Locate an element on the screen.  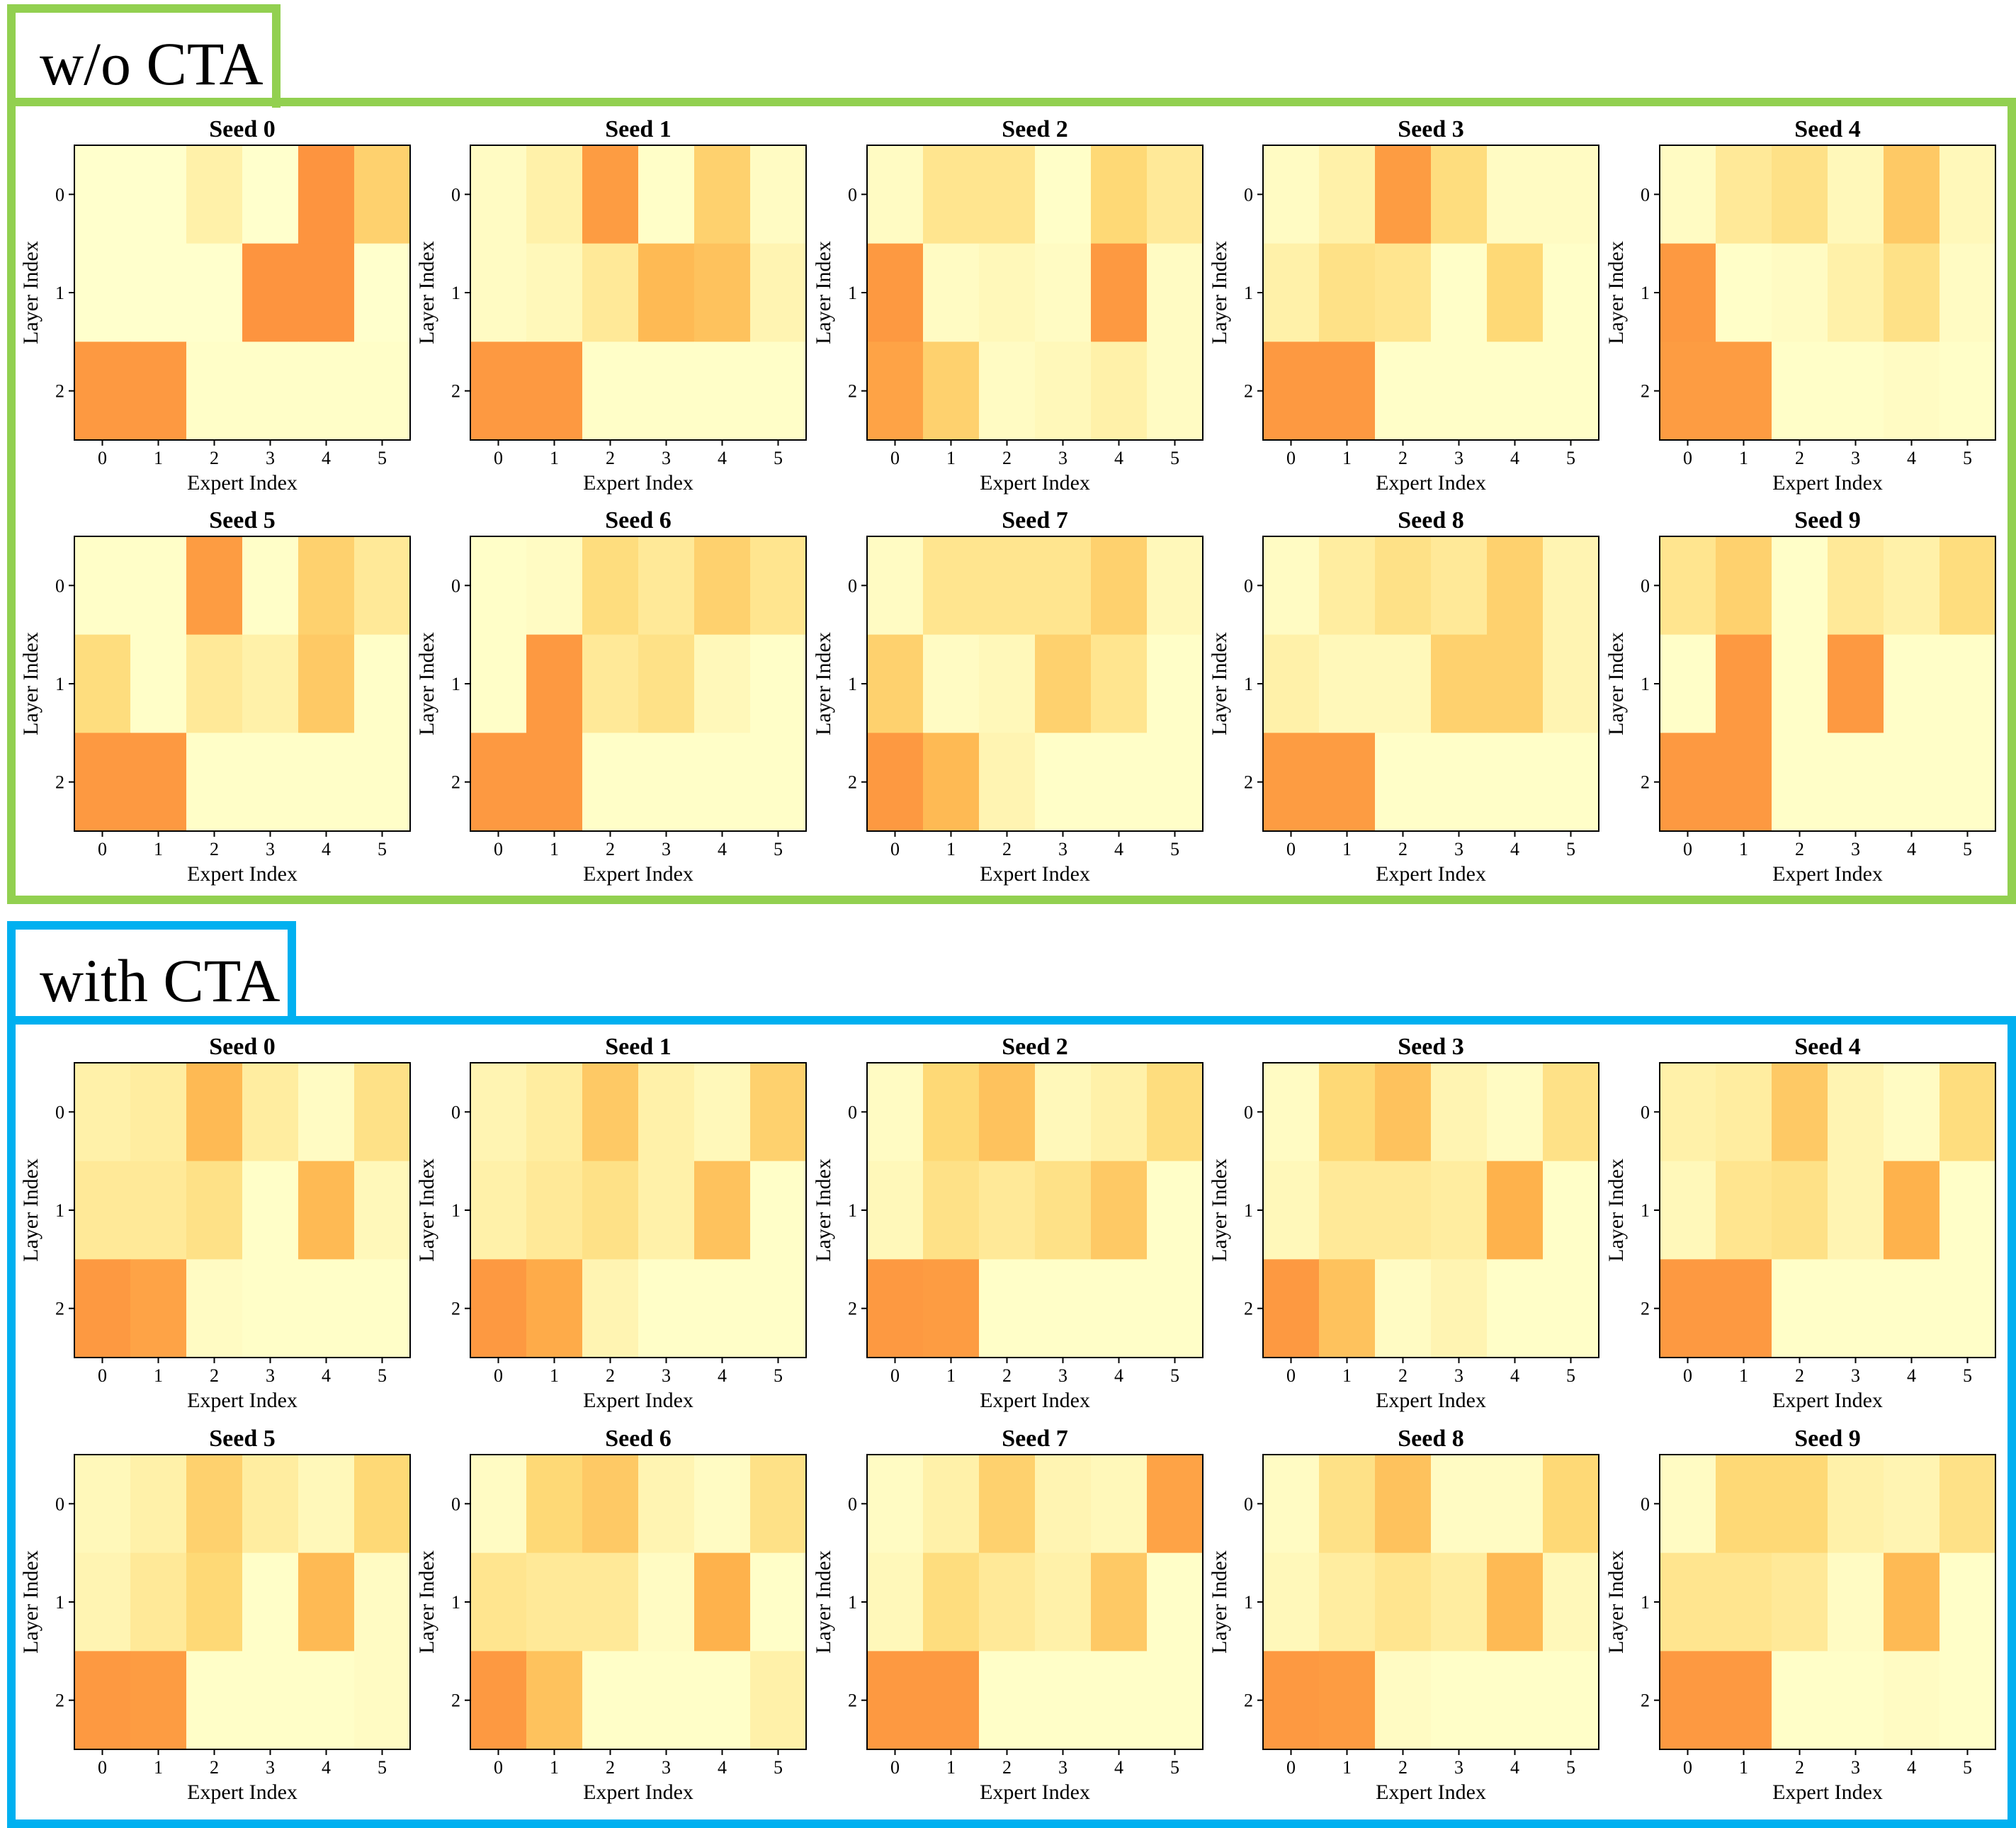
panel-title: Seed 7 is located at coordinates (1035, 1439).